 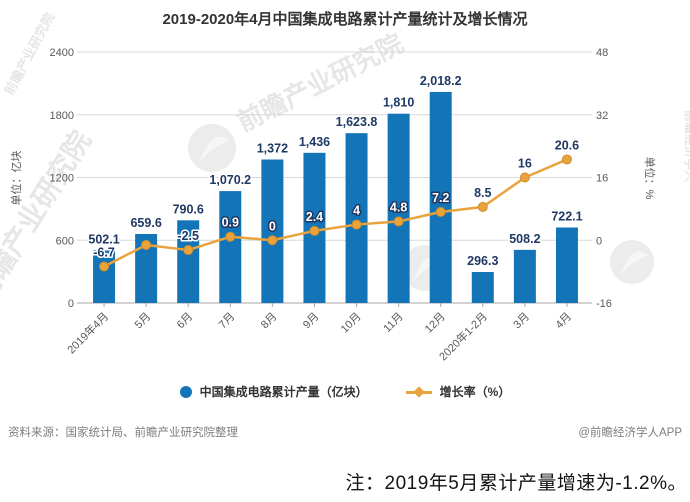 What do you see at coordinates (393, 323) in the screenshot?
I see `x-axis-label: 11月` at bounding box center [393, 323].